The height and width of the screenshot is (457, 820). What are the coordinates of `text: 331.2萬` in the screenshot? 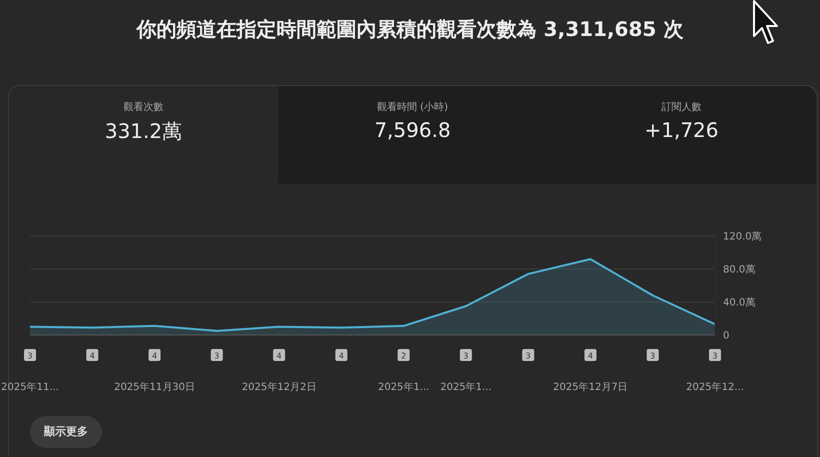 It's located at (143, 131).